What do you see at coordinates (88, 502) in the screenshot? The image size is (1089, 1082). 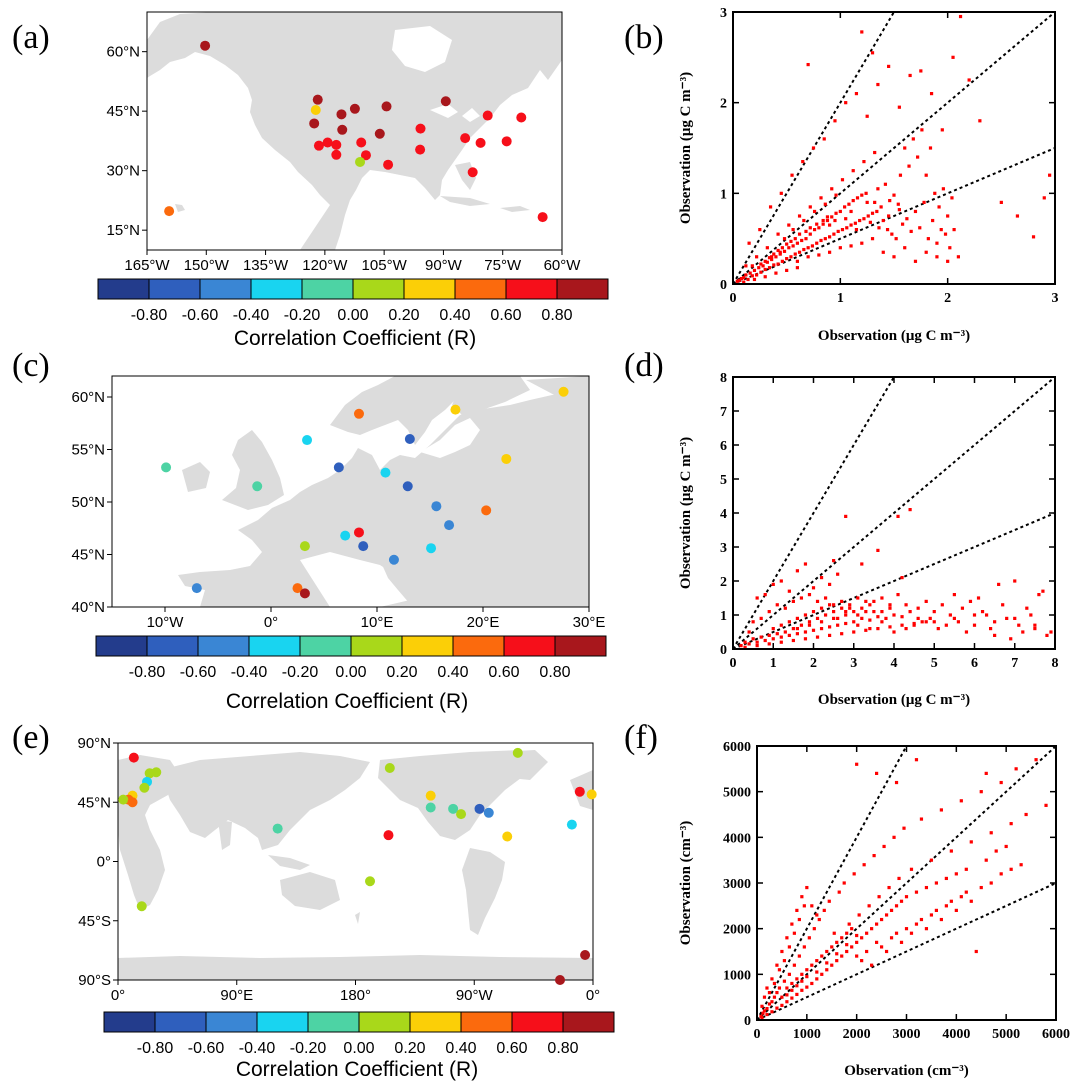 I see `y-tick-label: 50°N` at bounding box center [88, 502].